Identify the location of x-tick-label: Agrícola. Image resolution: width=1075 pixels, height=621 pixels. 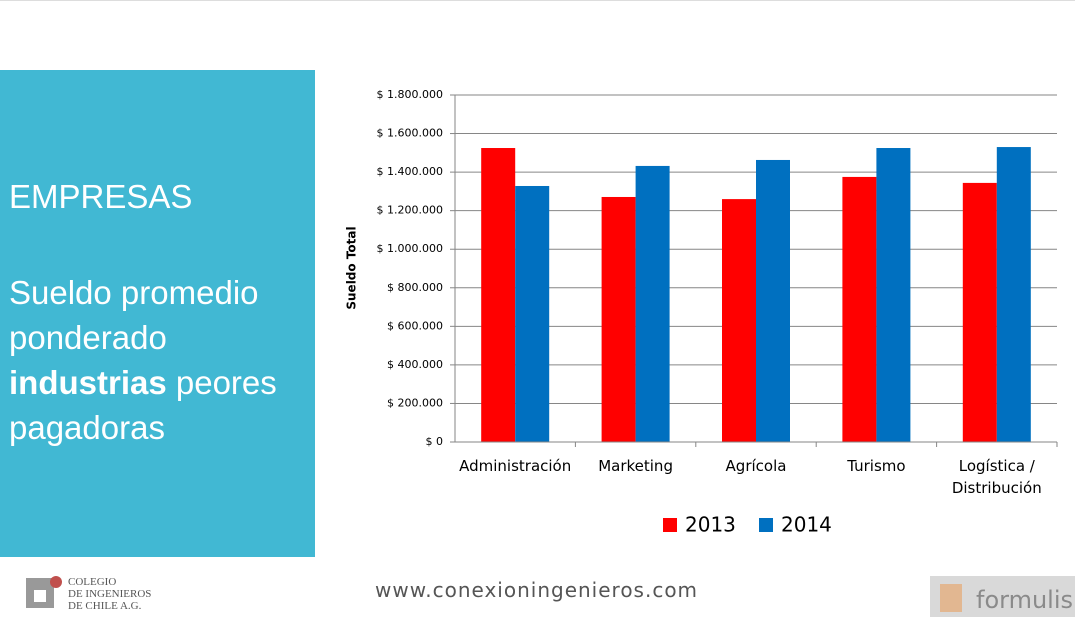
(756, 466).